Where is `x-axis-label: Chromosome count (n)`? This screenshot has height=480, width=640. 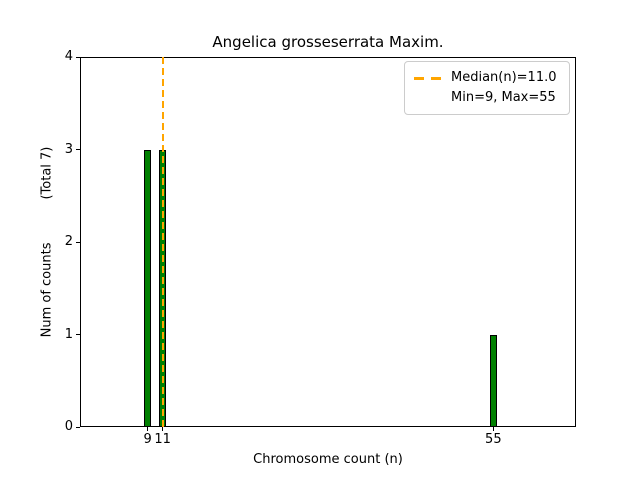 x-axis-label: Chromosome count (n) is located at coordinates (328, 459).